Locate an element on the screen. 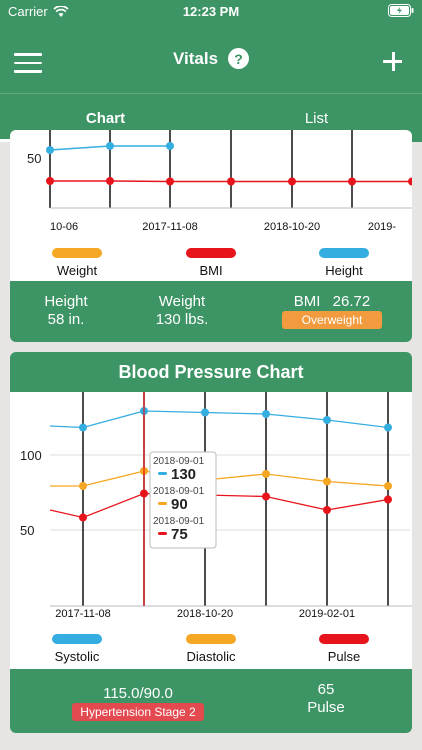 This screenshot has height=750, width=422. y-tick-label: 100 is located at coordinates (31, 455).